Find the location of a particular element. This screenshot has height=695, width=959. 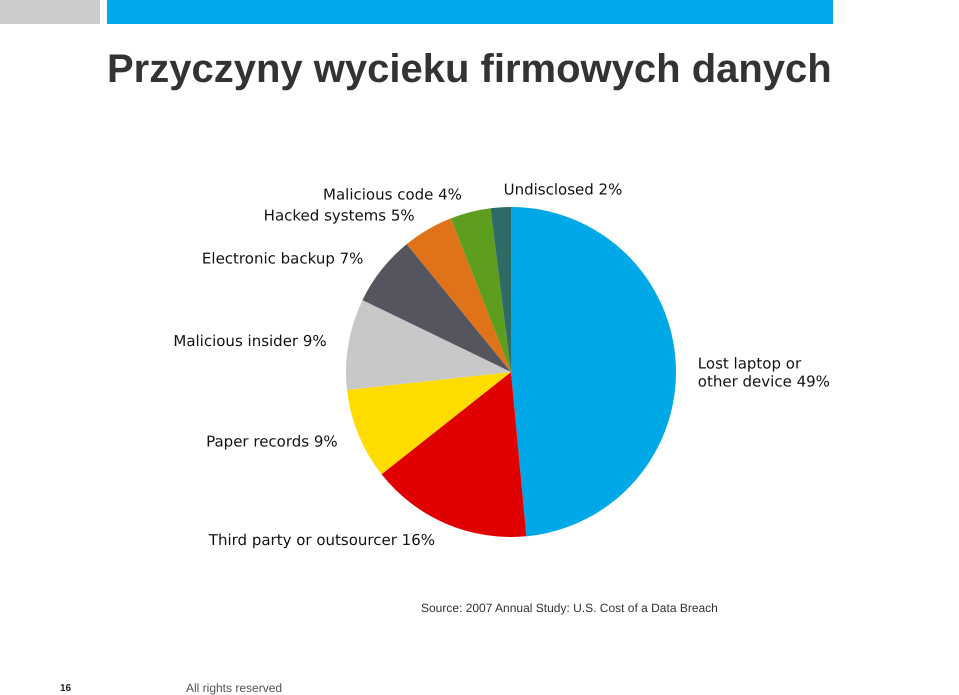

slice-label: Malicious insider 9% is located at coordinates (250, 341).